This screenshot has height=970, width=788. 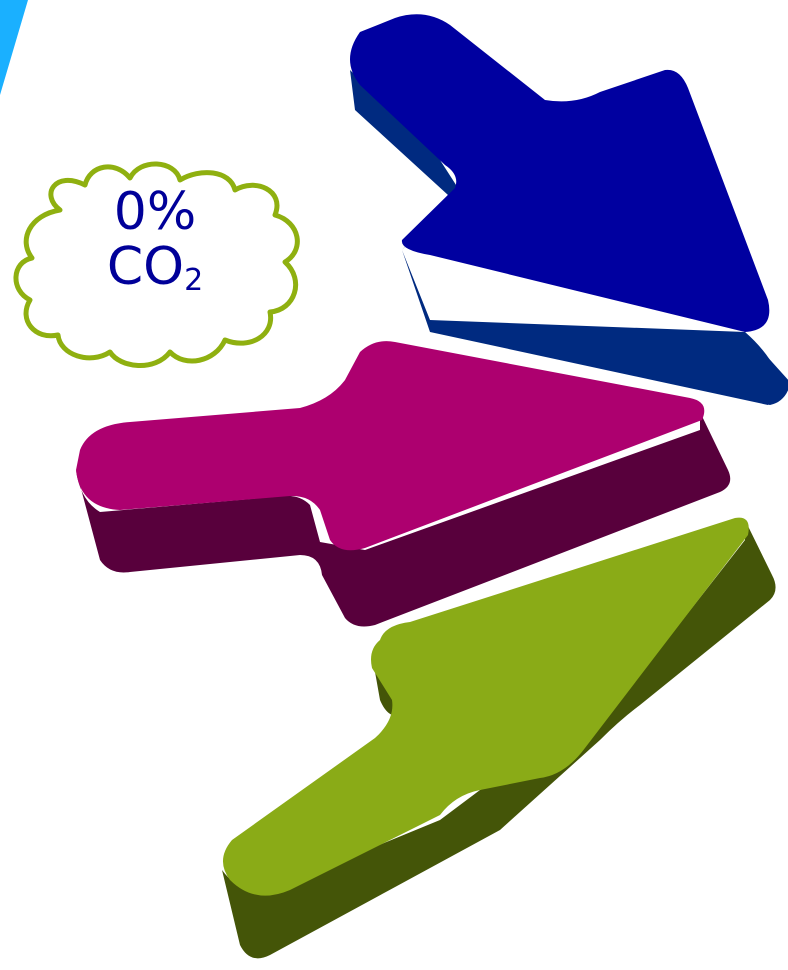 I want to click on cloud-text-percent: 0%, so click(x=155, y=212).